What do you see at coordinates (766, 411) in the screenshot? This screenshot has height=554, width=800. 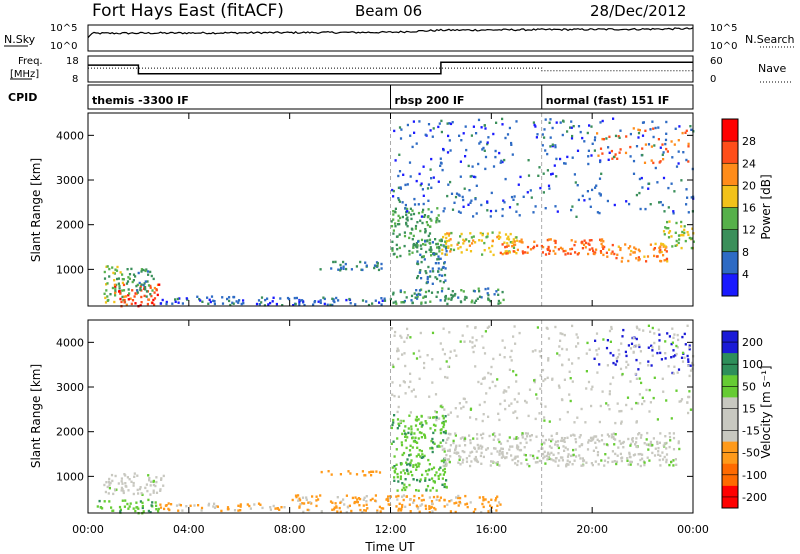 I see `velocity-colorbar-label: Velocity [m s⁻¹]` at bounding box center [766, 411].